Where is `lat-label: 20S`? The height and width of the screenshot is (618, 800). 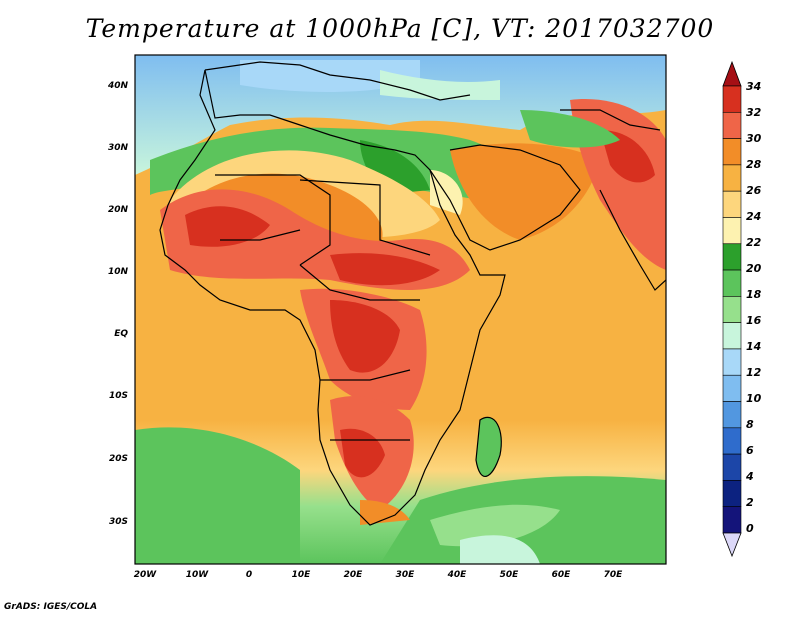
lat-label: 20S is located at coordinates (118, 459).